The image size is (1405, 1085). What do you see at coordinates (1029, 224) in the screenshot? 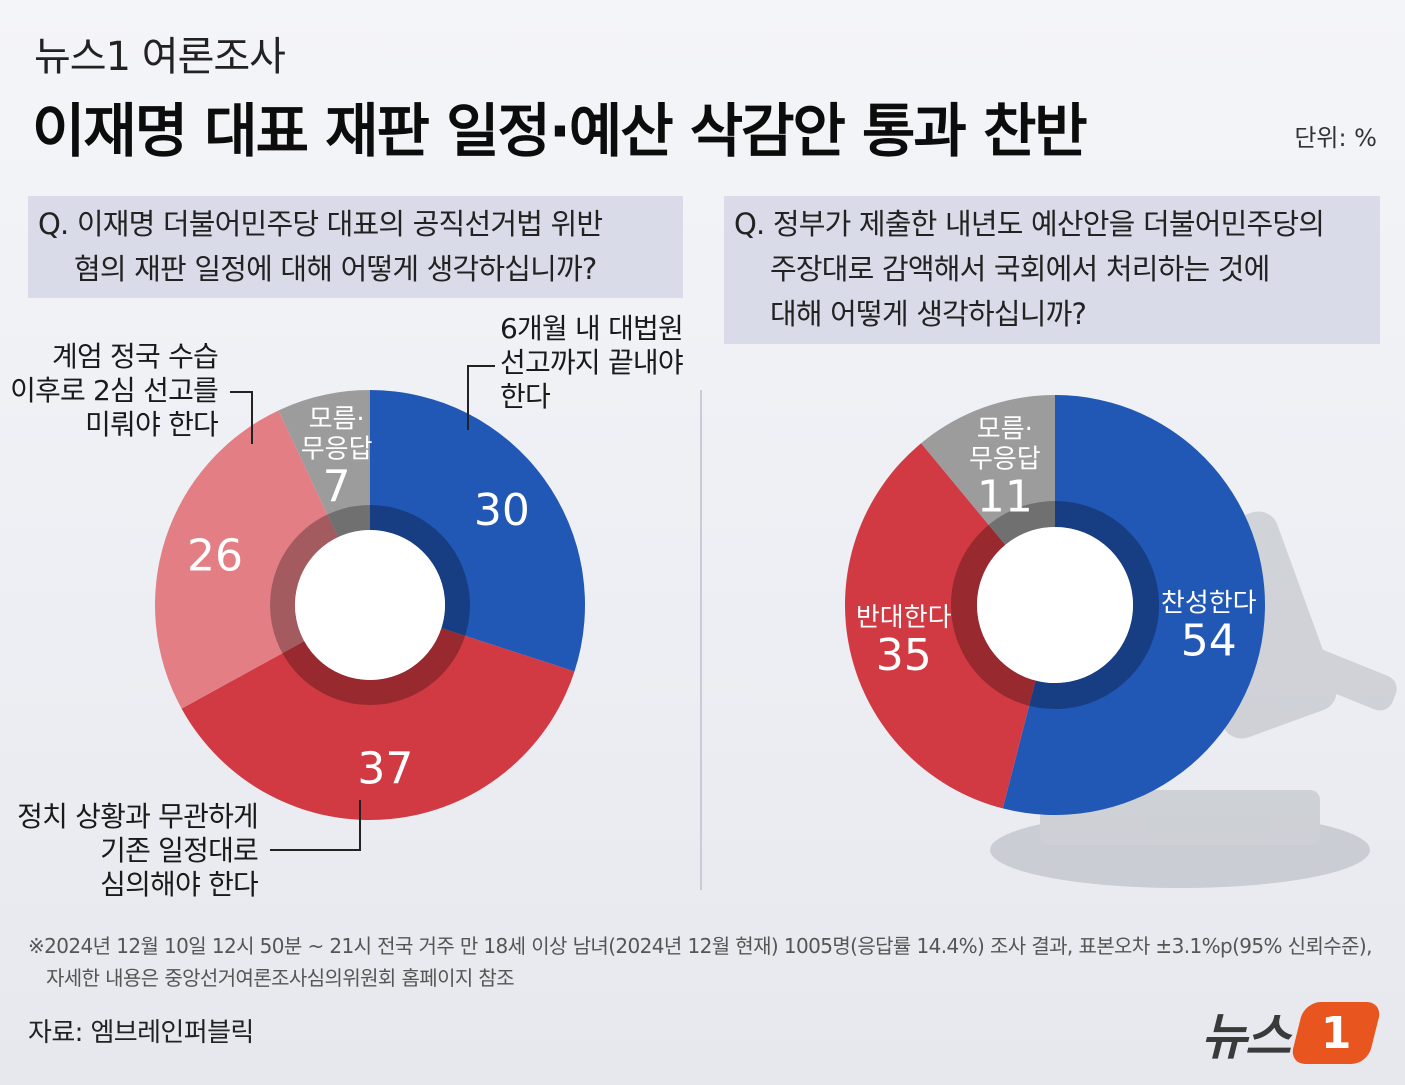
I see `right-question-line-1: Q. 정부가 제출한 내년도 예산안을 더불어민주당의` at bounding box center [1029, 224].